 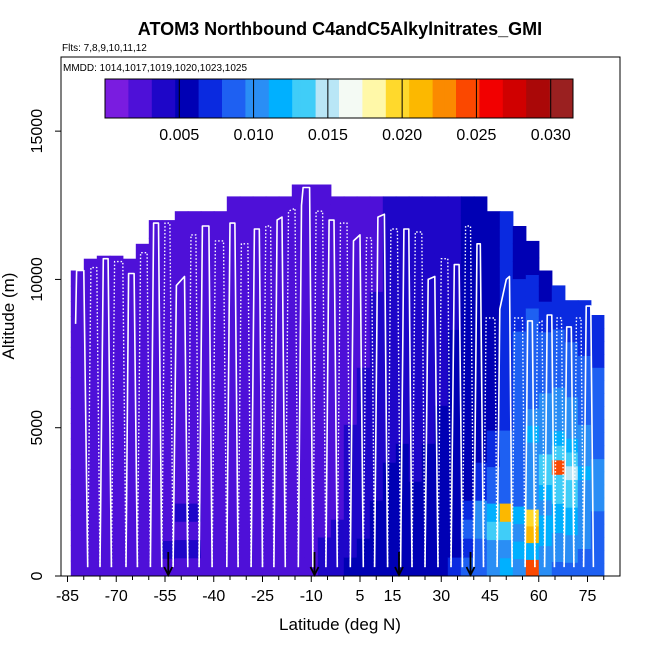 I want to click on x-tick-label: 75, so click(x=588, y=596).